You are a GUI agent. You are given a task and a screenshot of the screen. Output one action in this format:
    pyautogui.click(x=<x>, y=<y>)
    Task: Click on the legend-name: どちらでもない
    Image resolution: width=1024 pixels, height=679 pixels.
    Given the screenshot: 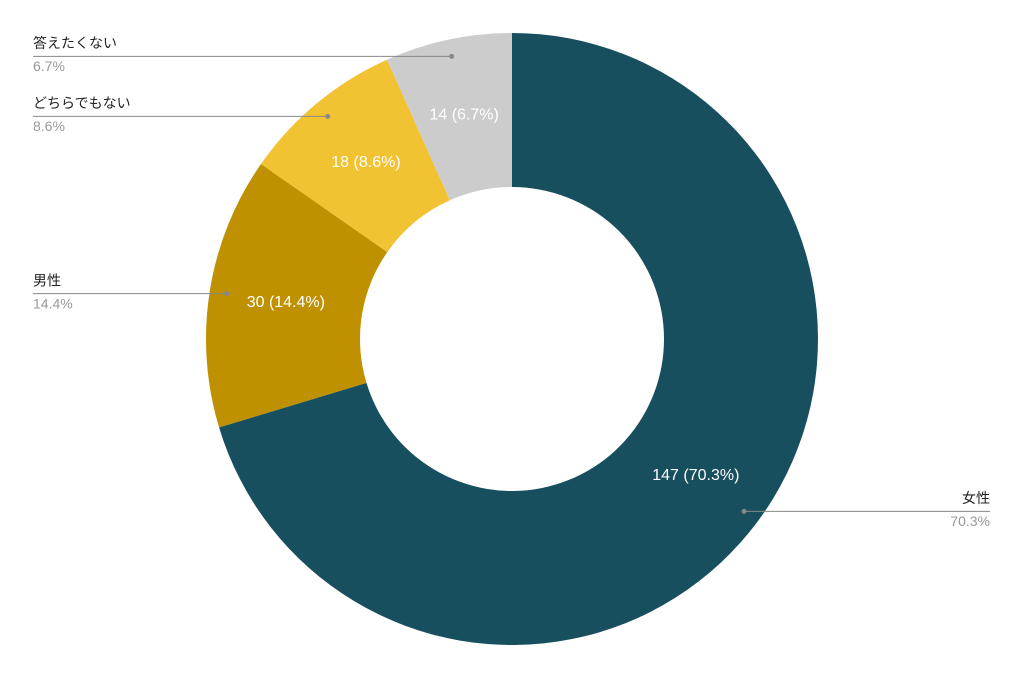 What is the action you would take?
    pyautogui.click(x=82, y=103)
    